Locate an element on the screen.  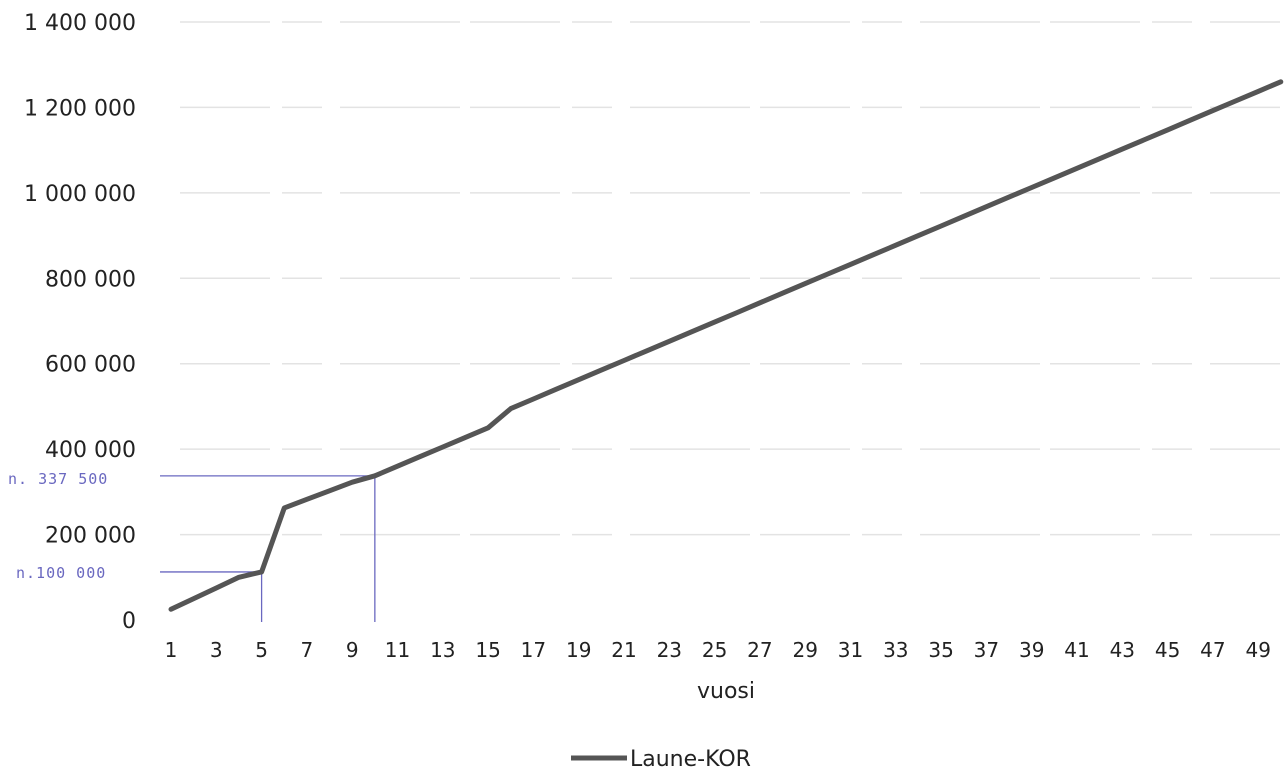
y-tick-label: 200 000 is located at coordinates (90, 536).